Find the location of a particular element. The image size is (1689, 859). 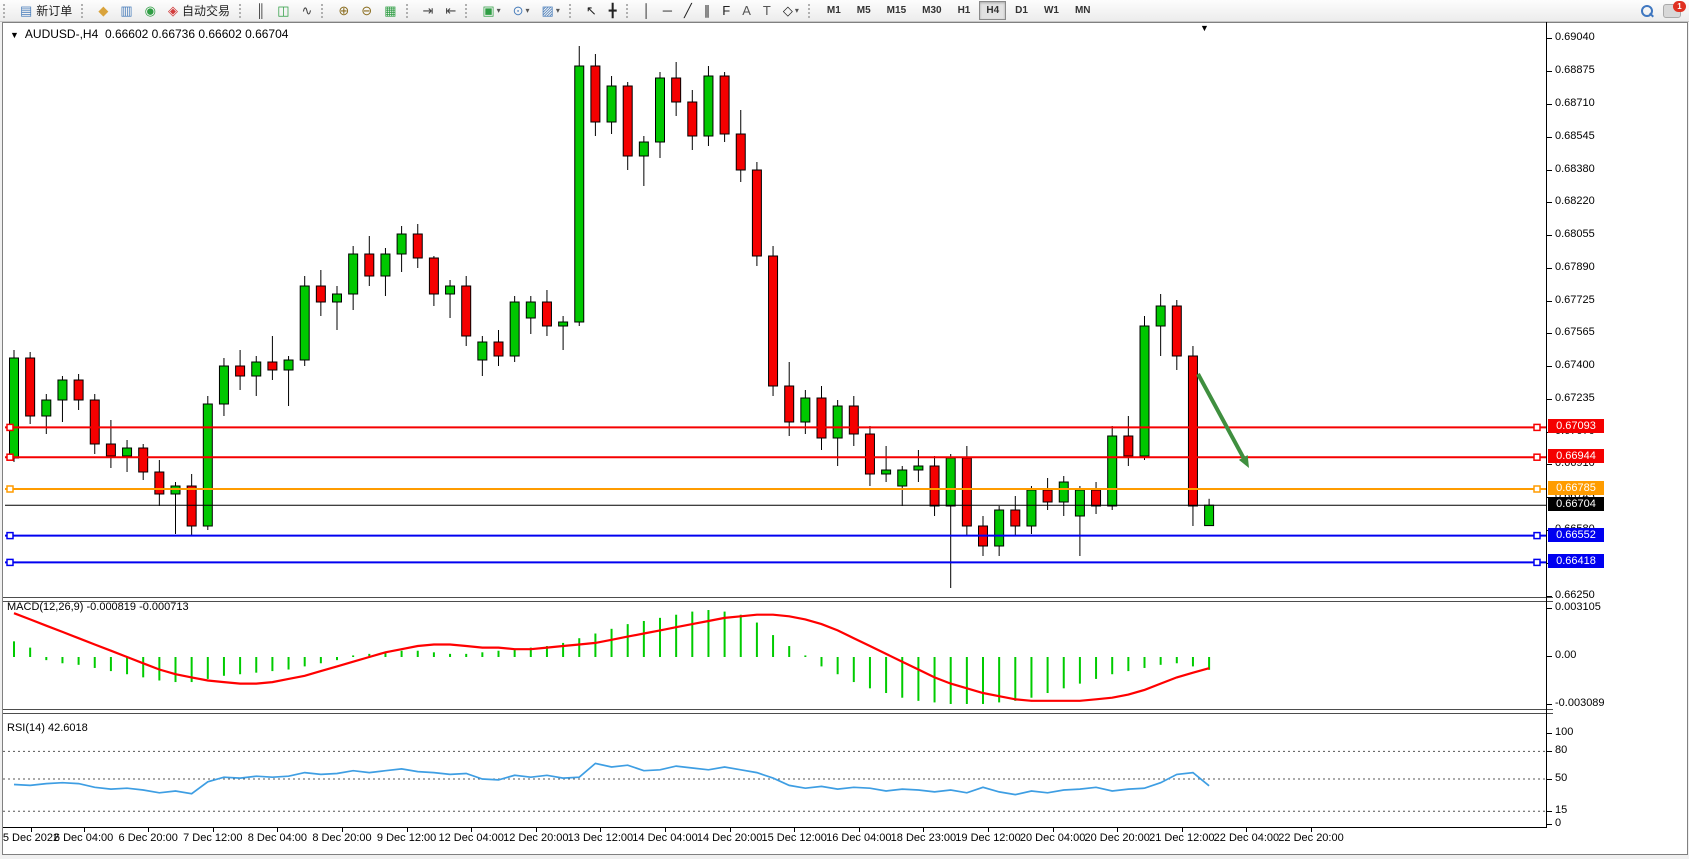

rsi-pane is located at coordinates (774, 769).